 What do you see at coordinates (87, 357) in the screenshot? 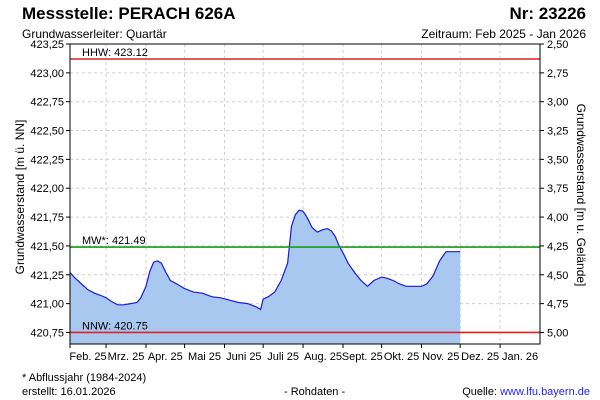
I see `x-tick-label: Feb. 25` at bounding box center [87, 357].